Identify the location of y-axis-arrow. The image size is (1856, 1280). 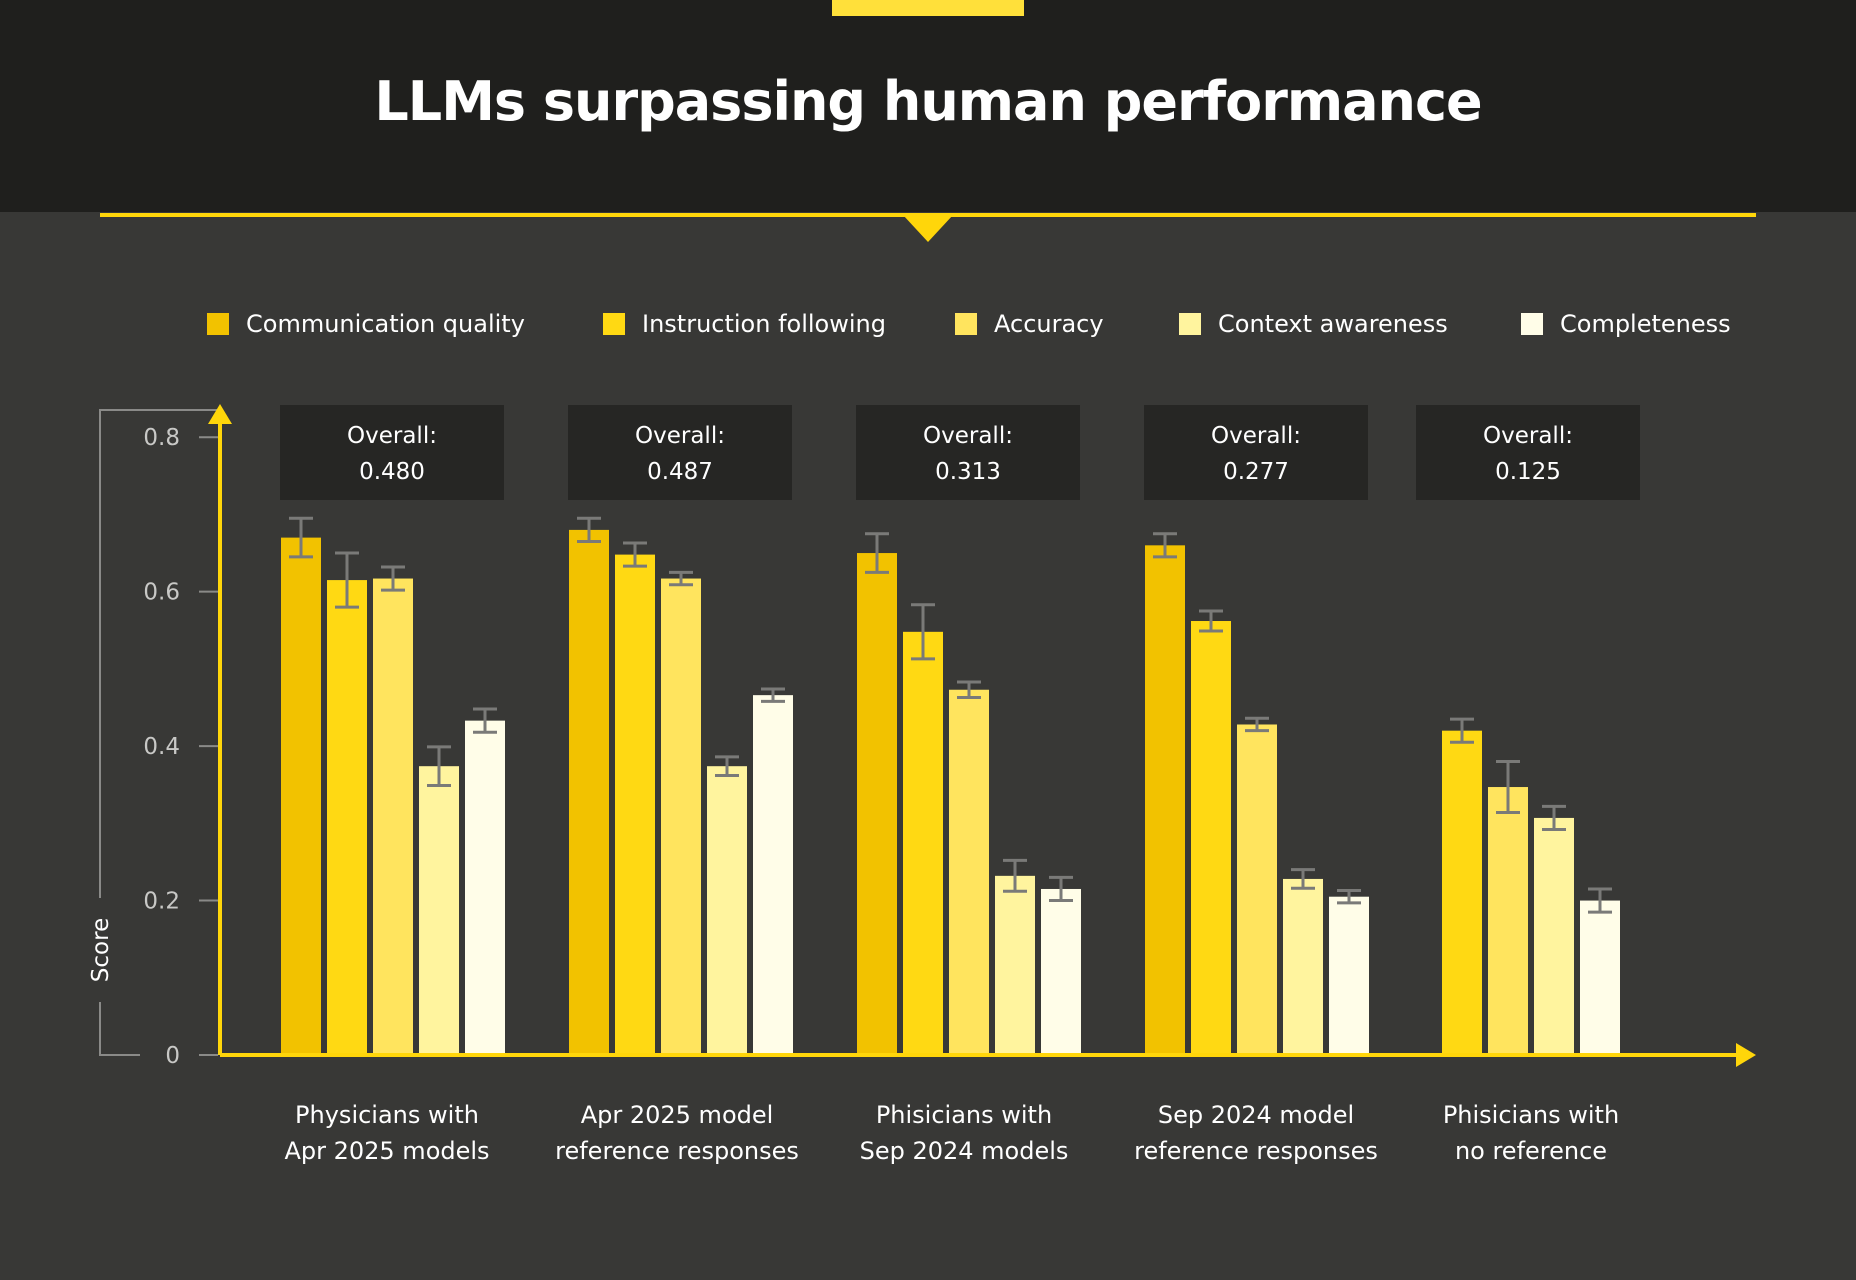
(220, 414).